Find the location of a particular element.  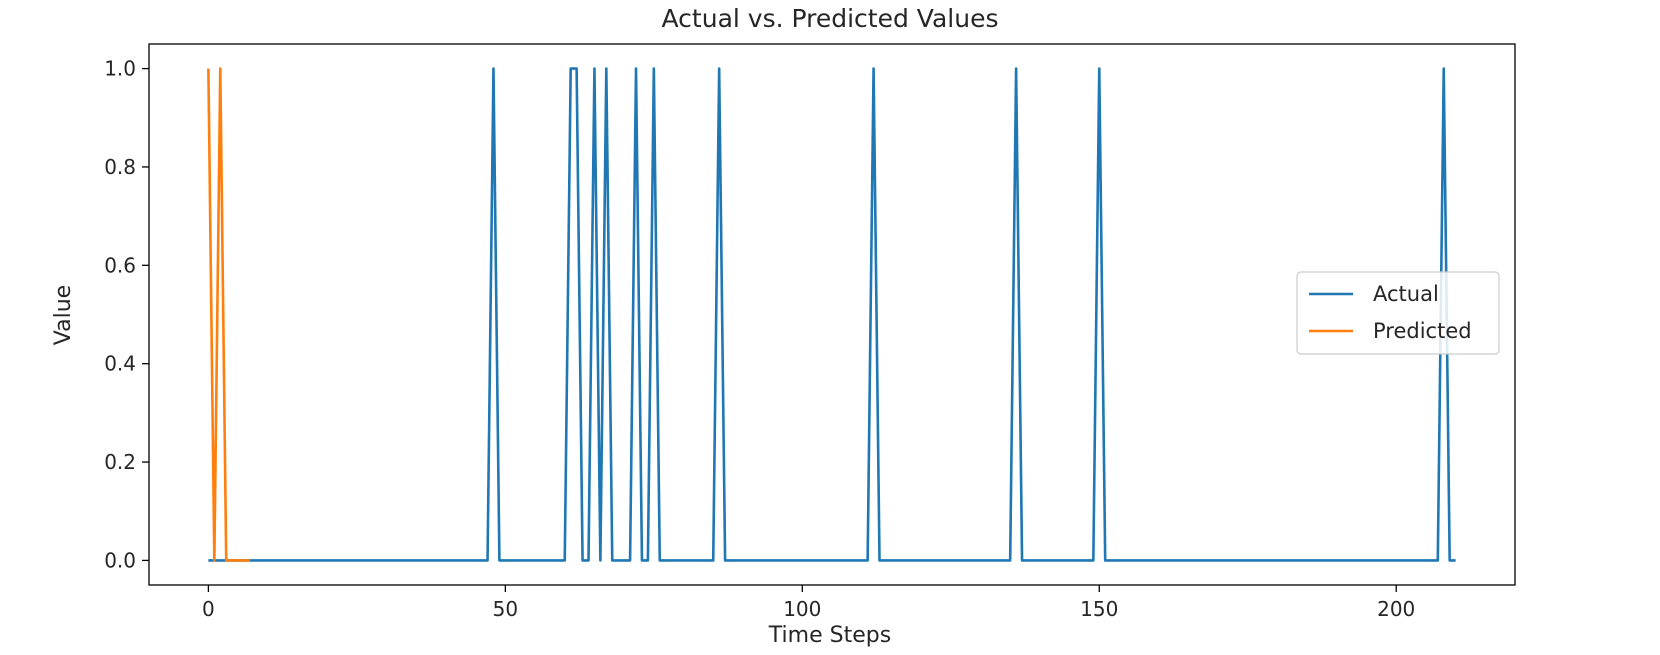

y-tick-label: 1.0 is located at coordinates (120, 69).